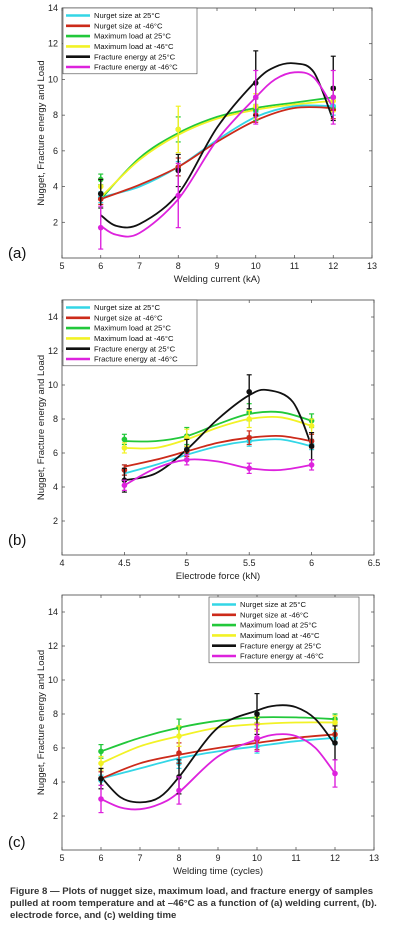 This screenshot has height=944, width=402. What do you see at coordinates (61, 563) in the screenshot?
I see `x-tick-label: 4` at bounding box center [61, 563].